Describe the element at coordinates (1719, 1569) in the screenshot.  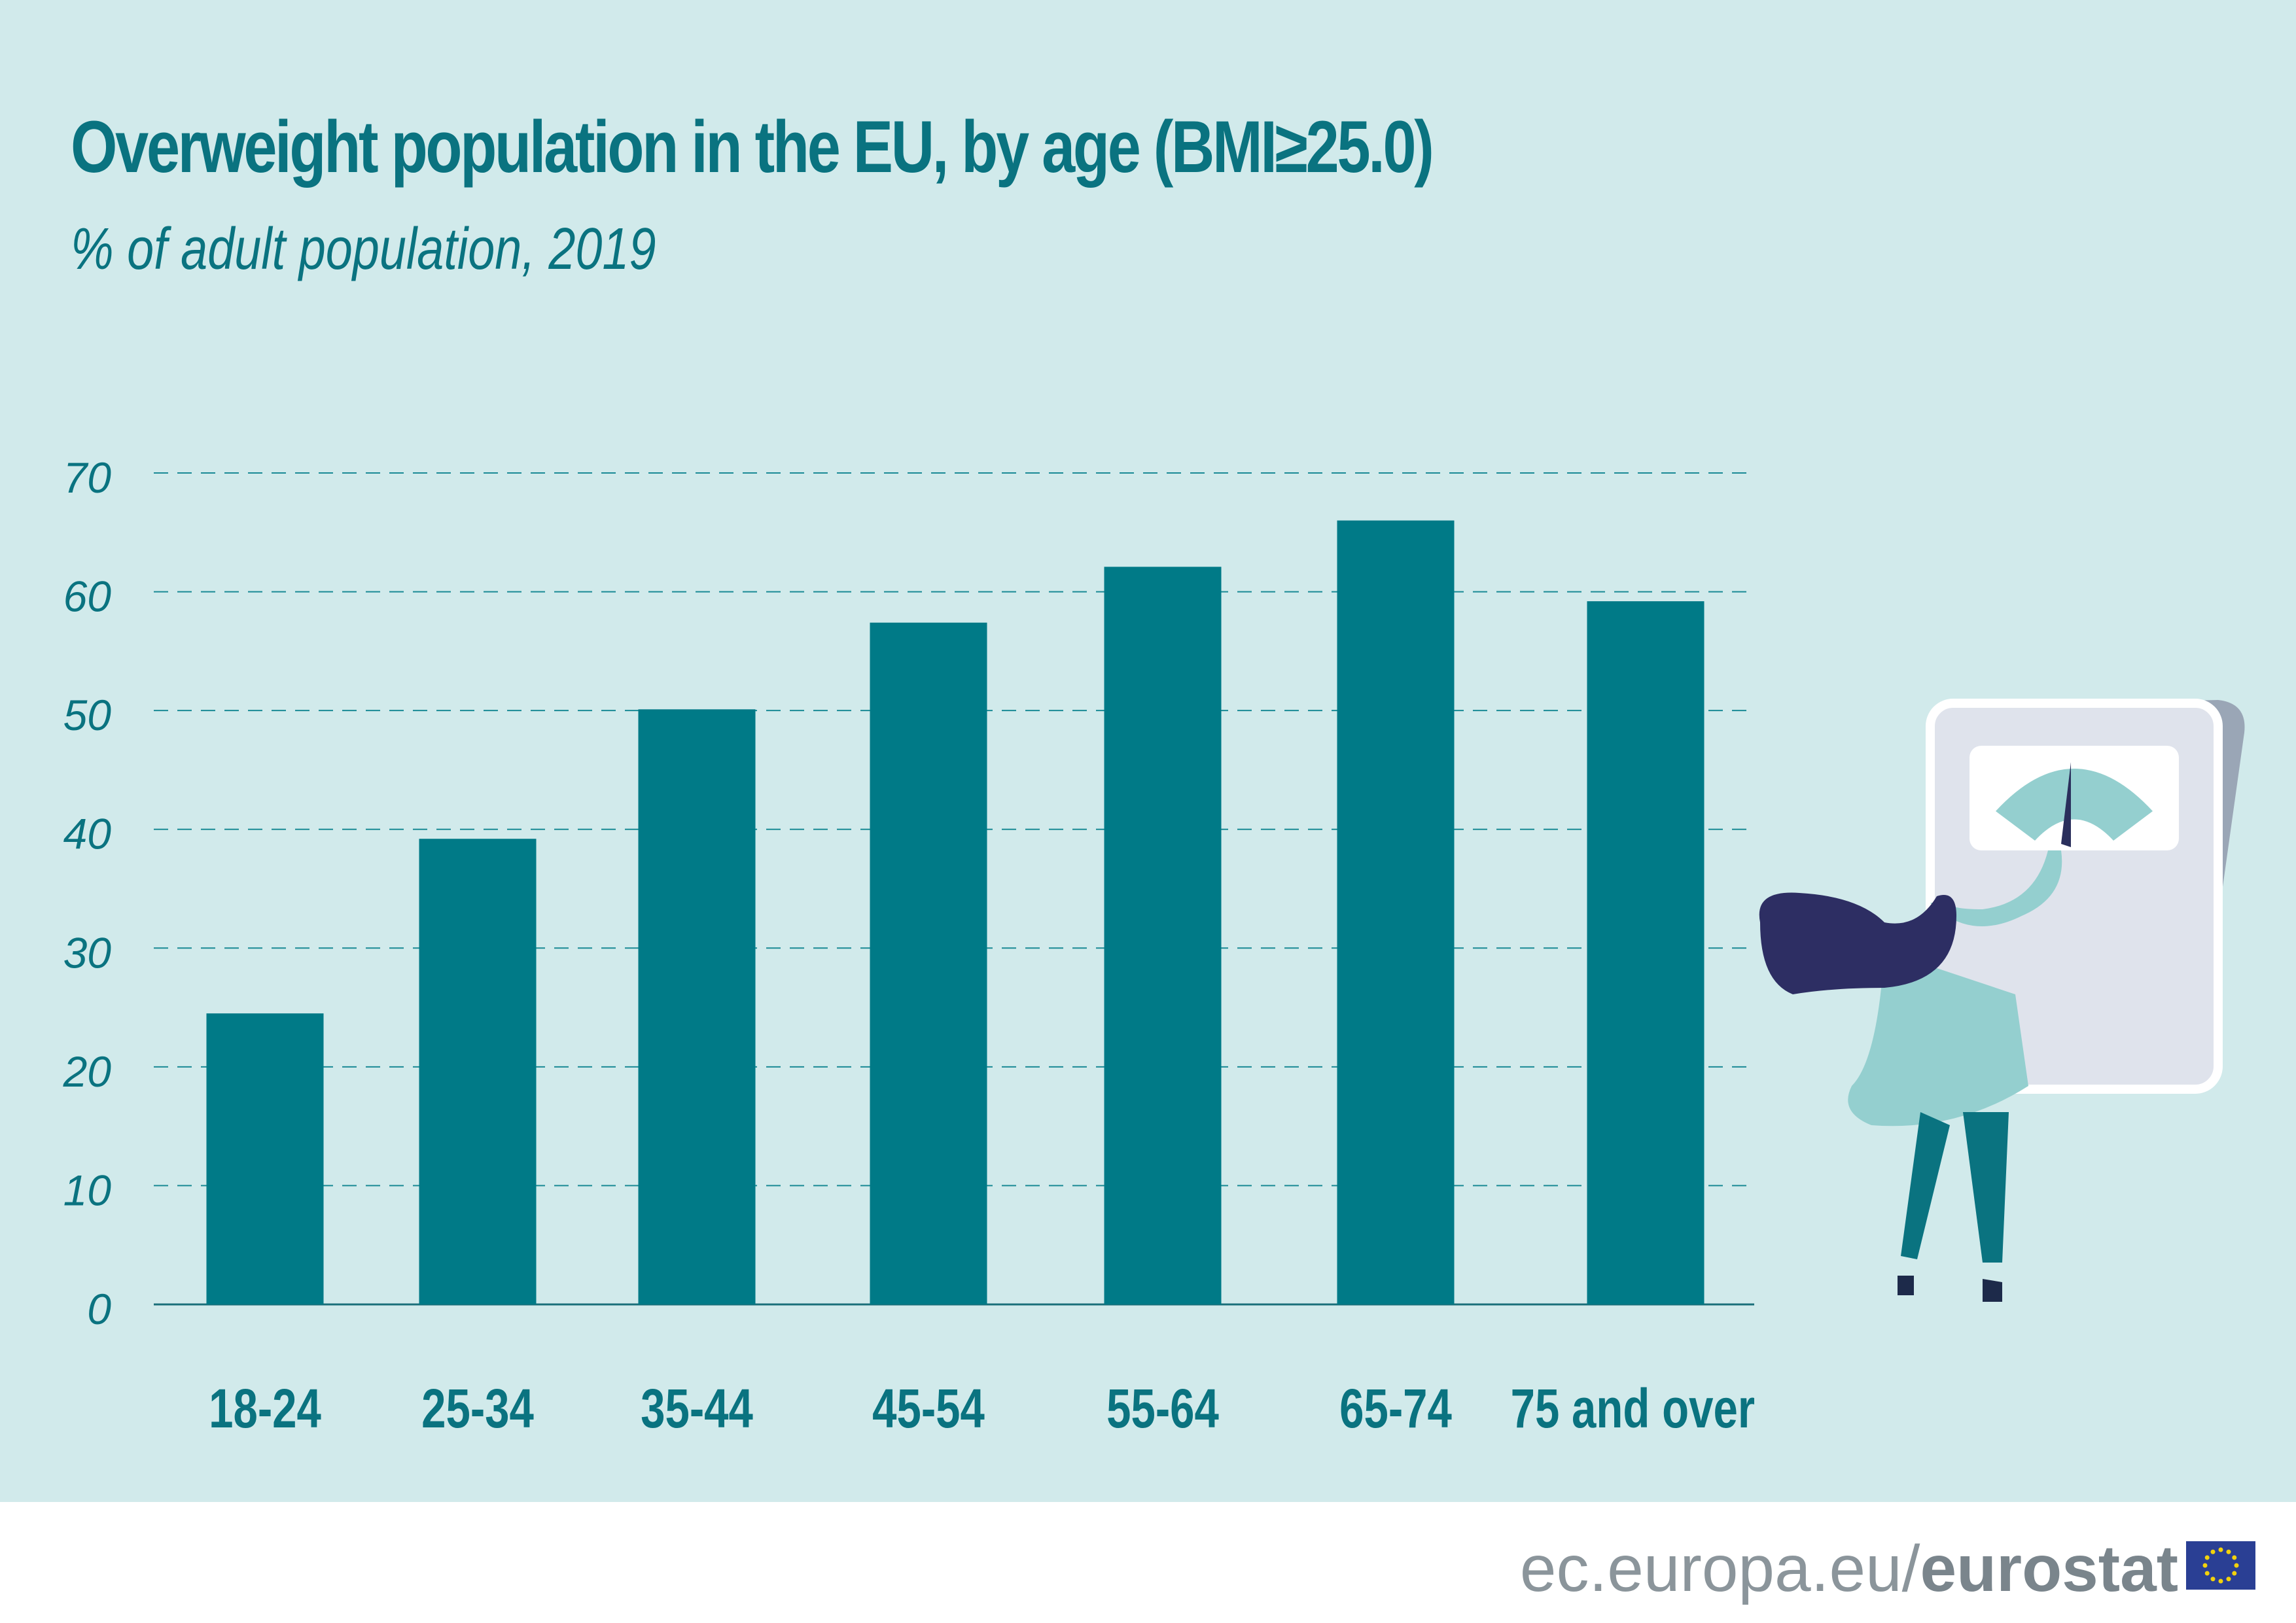
I see `footer-site: ec.europa.eu/` at that location.